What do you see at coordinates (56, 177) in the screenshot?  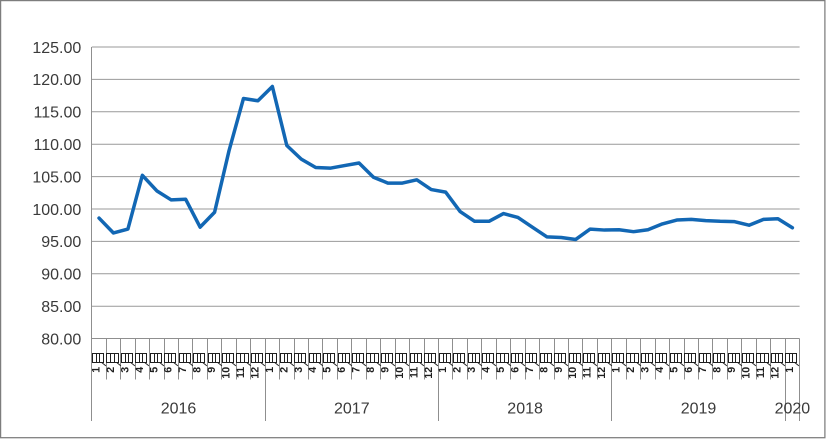 I see `svg-text: 105.00` at bounding box center [56, 177].